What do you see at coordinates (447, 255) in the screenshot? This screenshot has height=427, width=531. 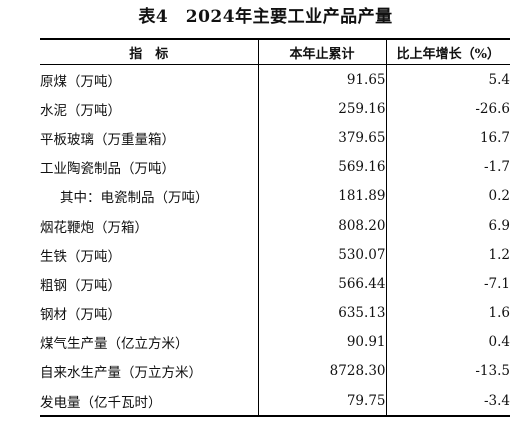 I see `row-growth: 1.2` at bounding box center [447, 255].